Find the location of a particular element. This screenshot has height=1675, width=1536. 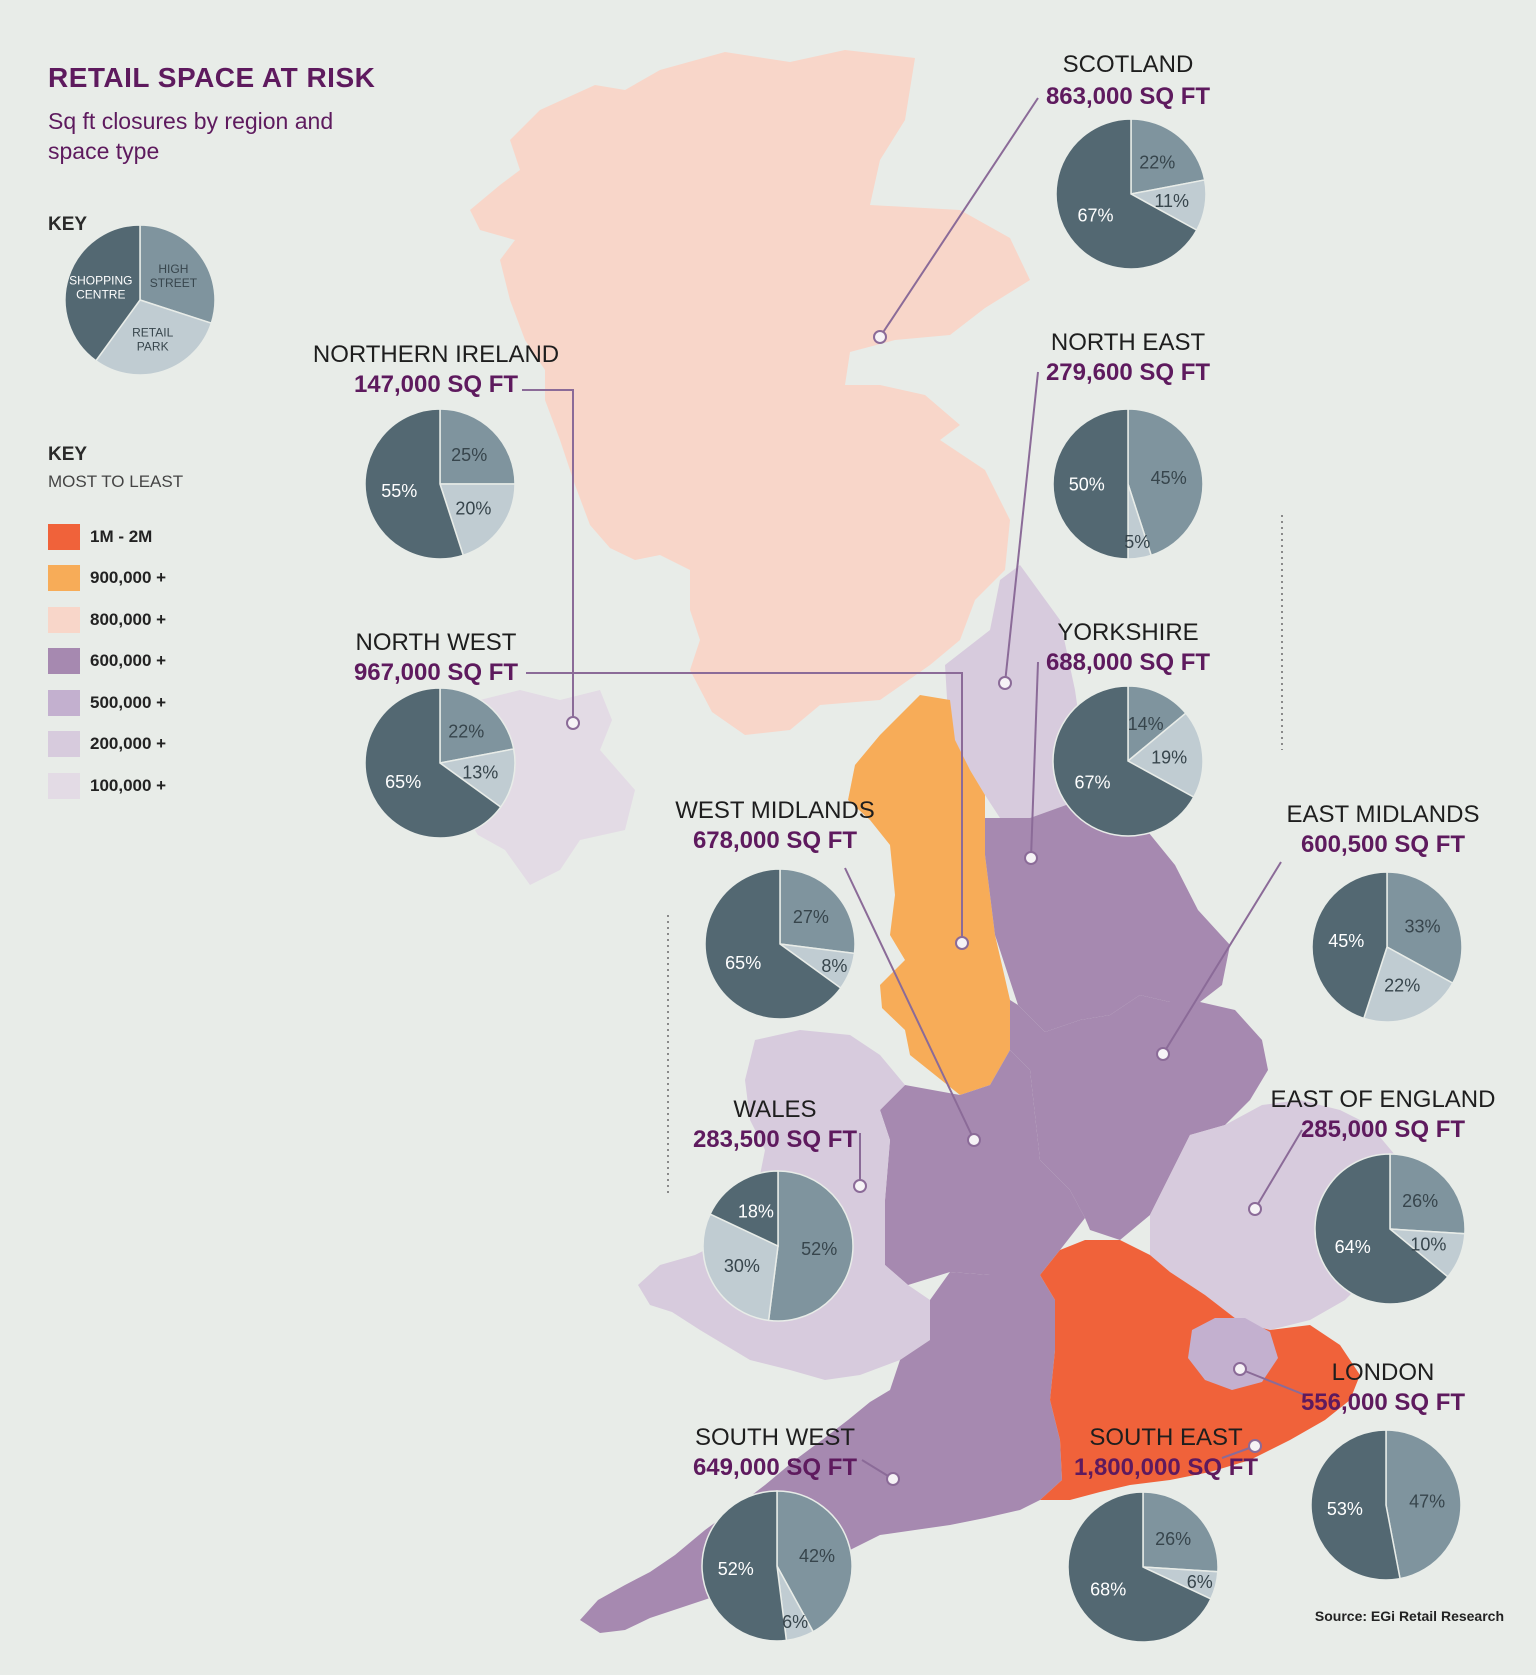

region-south-west-callout: SOUTH WEST 649,000 SQ FT 42% 6% 52% is located at coordinates (775, 1533).